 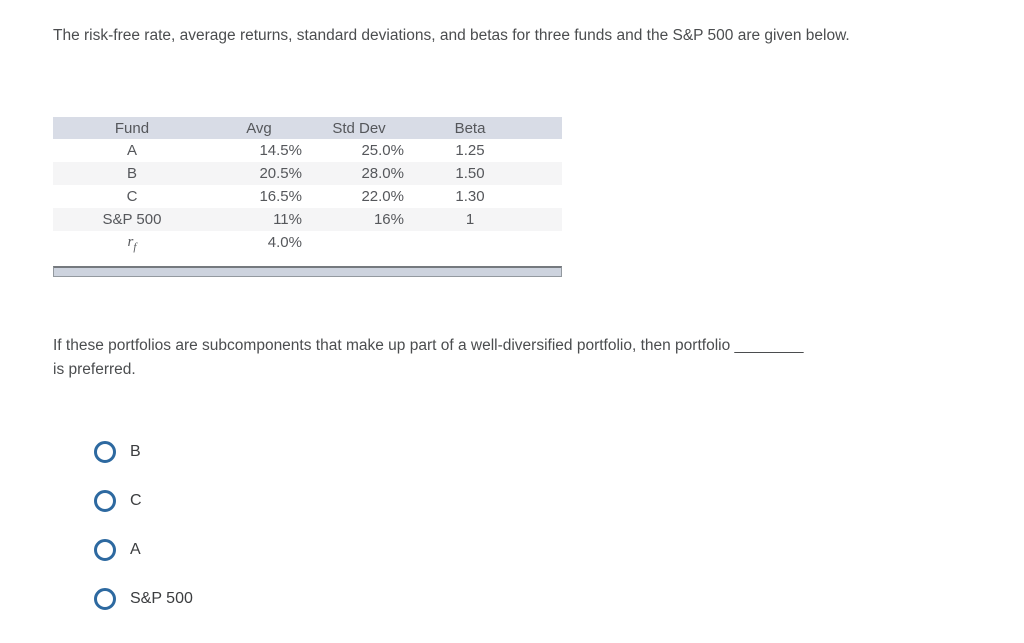 I want to click on column-header-fund: Fund, so click(x=132, y=128).